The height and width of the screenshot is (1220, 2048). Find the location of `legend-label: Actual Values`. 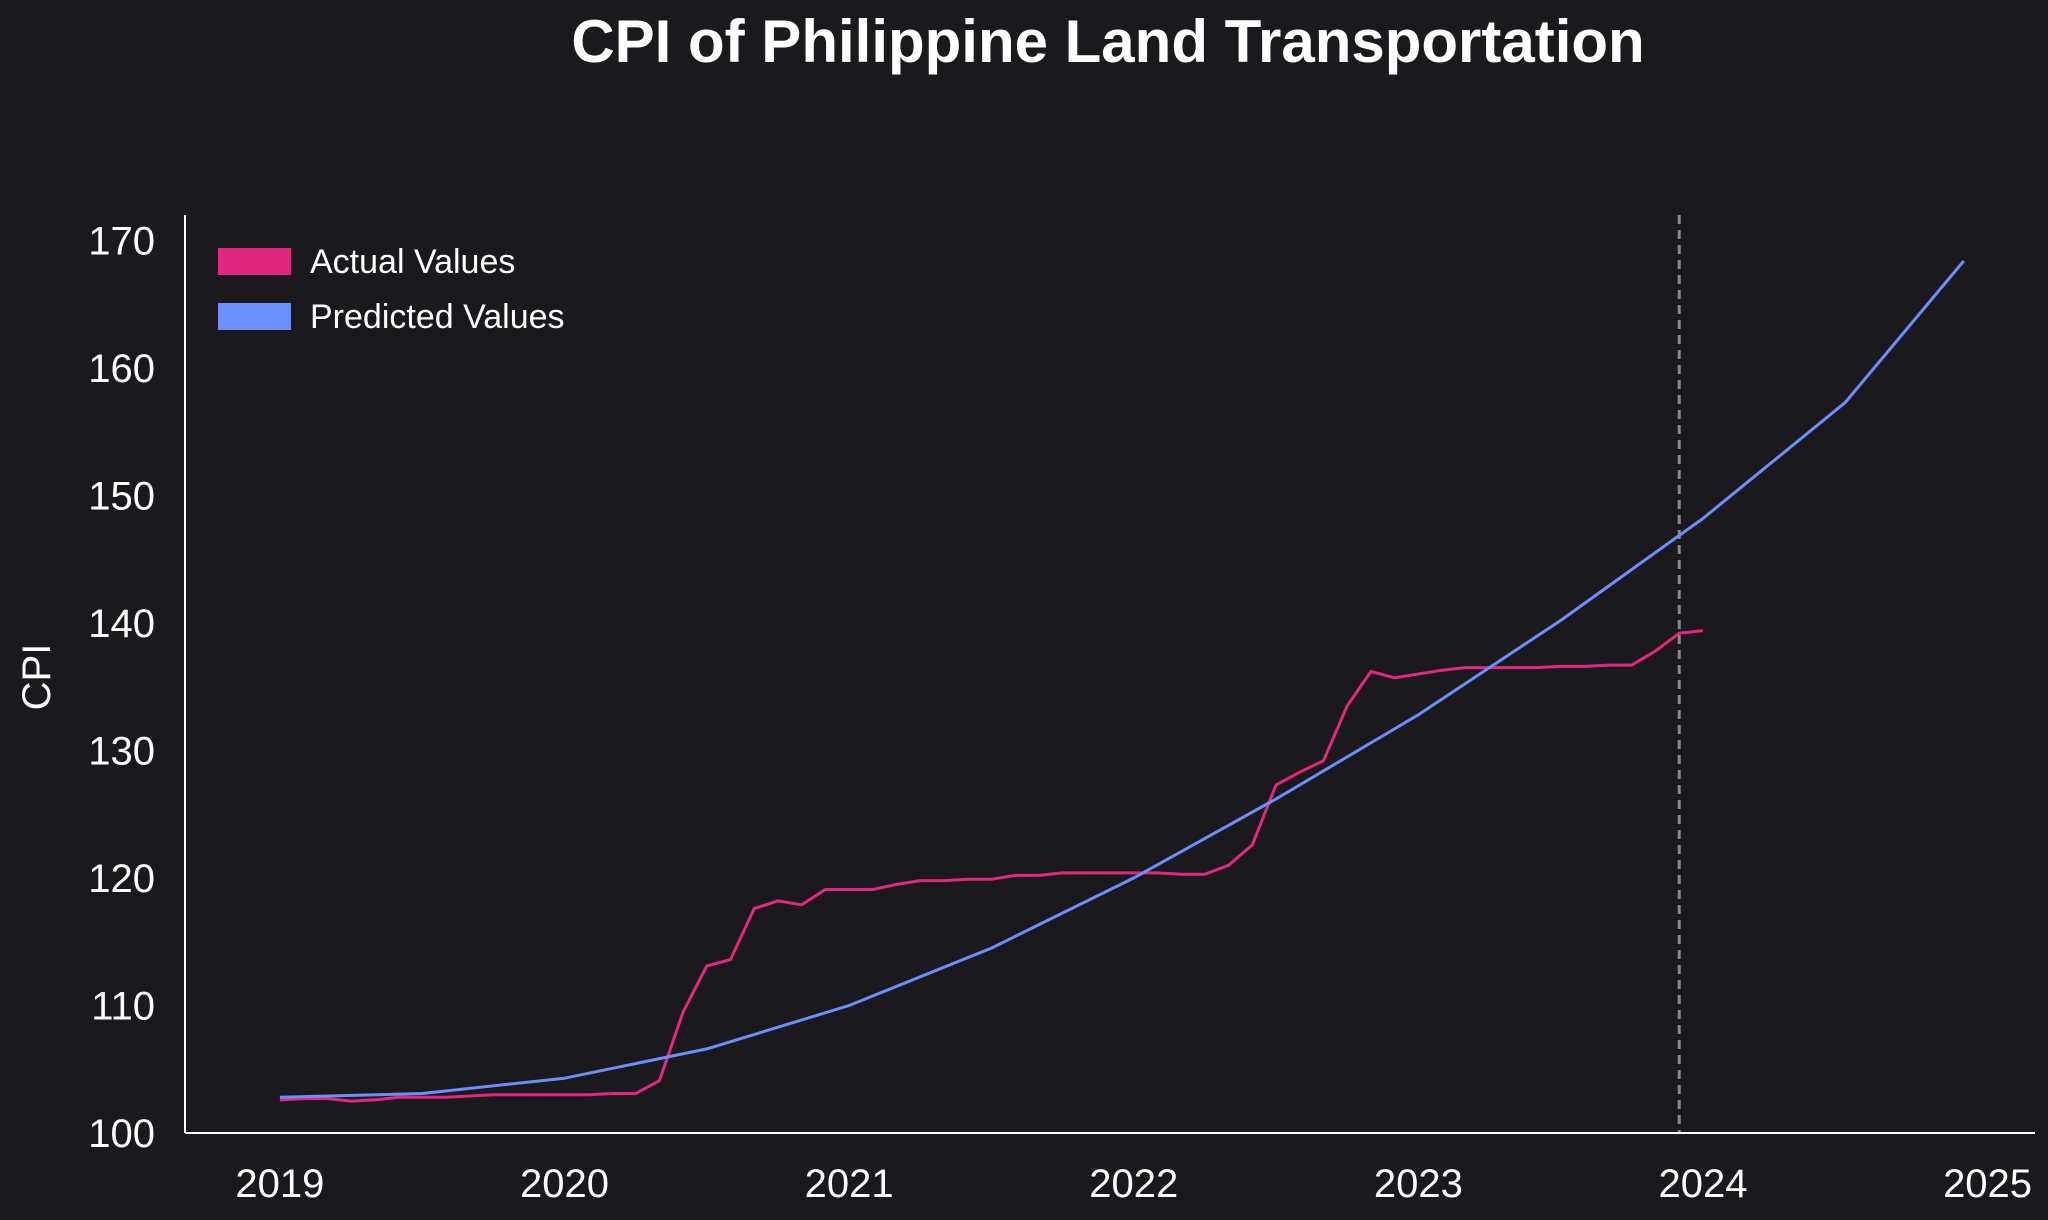

legend-label: Actual Values is located at coordinates (412, 262).